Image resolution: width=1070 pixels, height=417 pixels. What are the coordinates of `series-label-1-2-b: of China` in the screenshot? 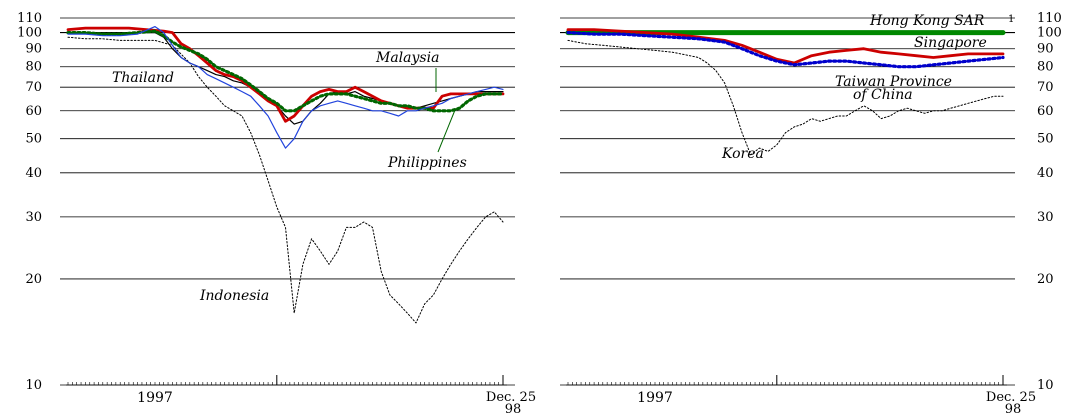 It's located at (883, 95).